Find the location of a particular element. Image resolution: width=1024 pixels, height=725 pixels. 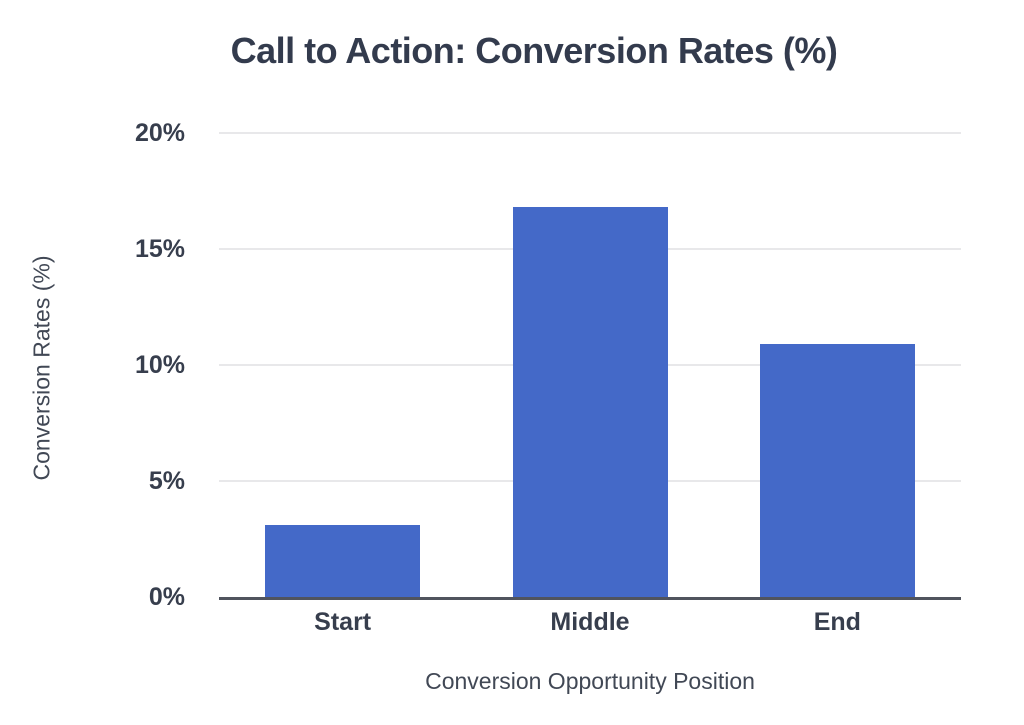

gridline is located at coordinates (590, 133).